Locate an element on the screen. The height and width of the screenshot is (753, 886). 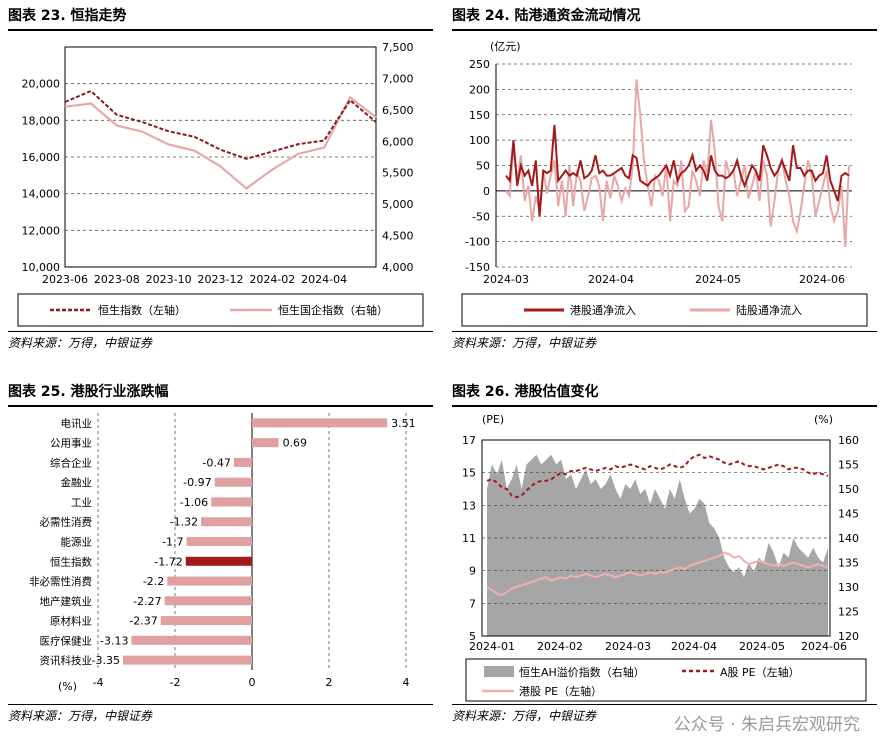
y-unit-label: (亿元) is located at coordinates (505, 46).